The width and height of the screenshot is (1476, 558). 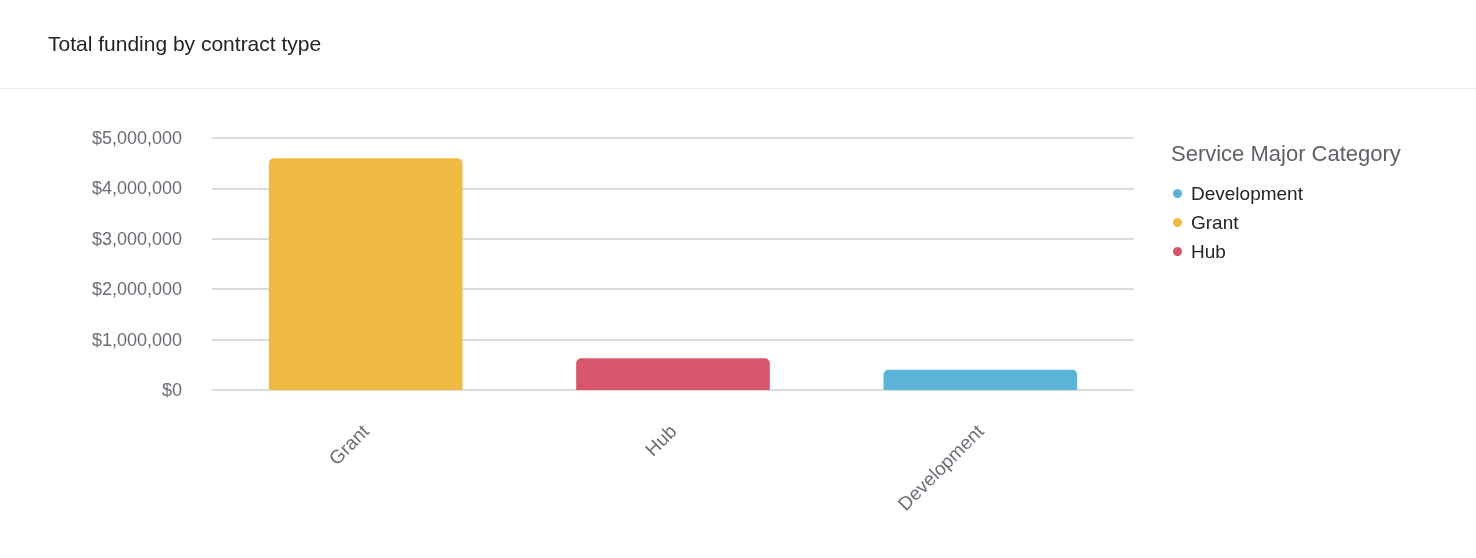 I want to click on legend-label: Grant, so click(x=1215, y=222).